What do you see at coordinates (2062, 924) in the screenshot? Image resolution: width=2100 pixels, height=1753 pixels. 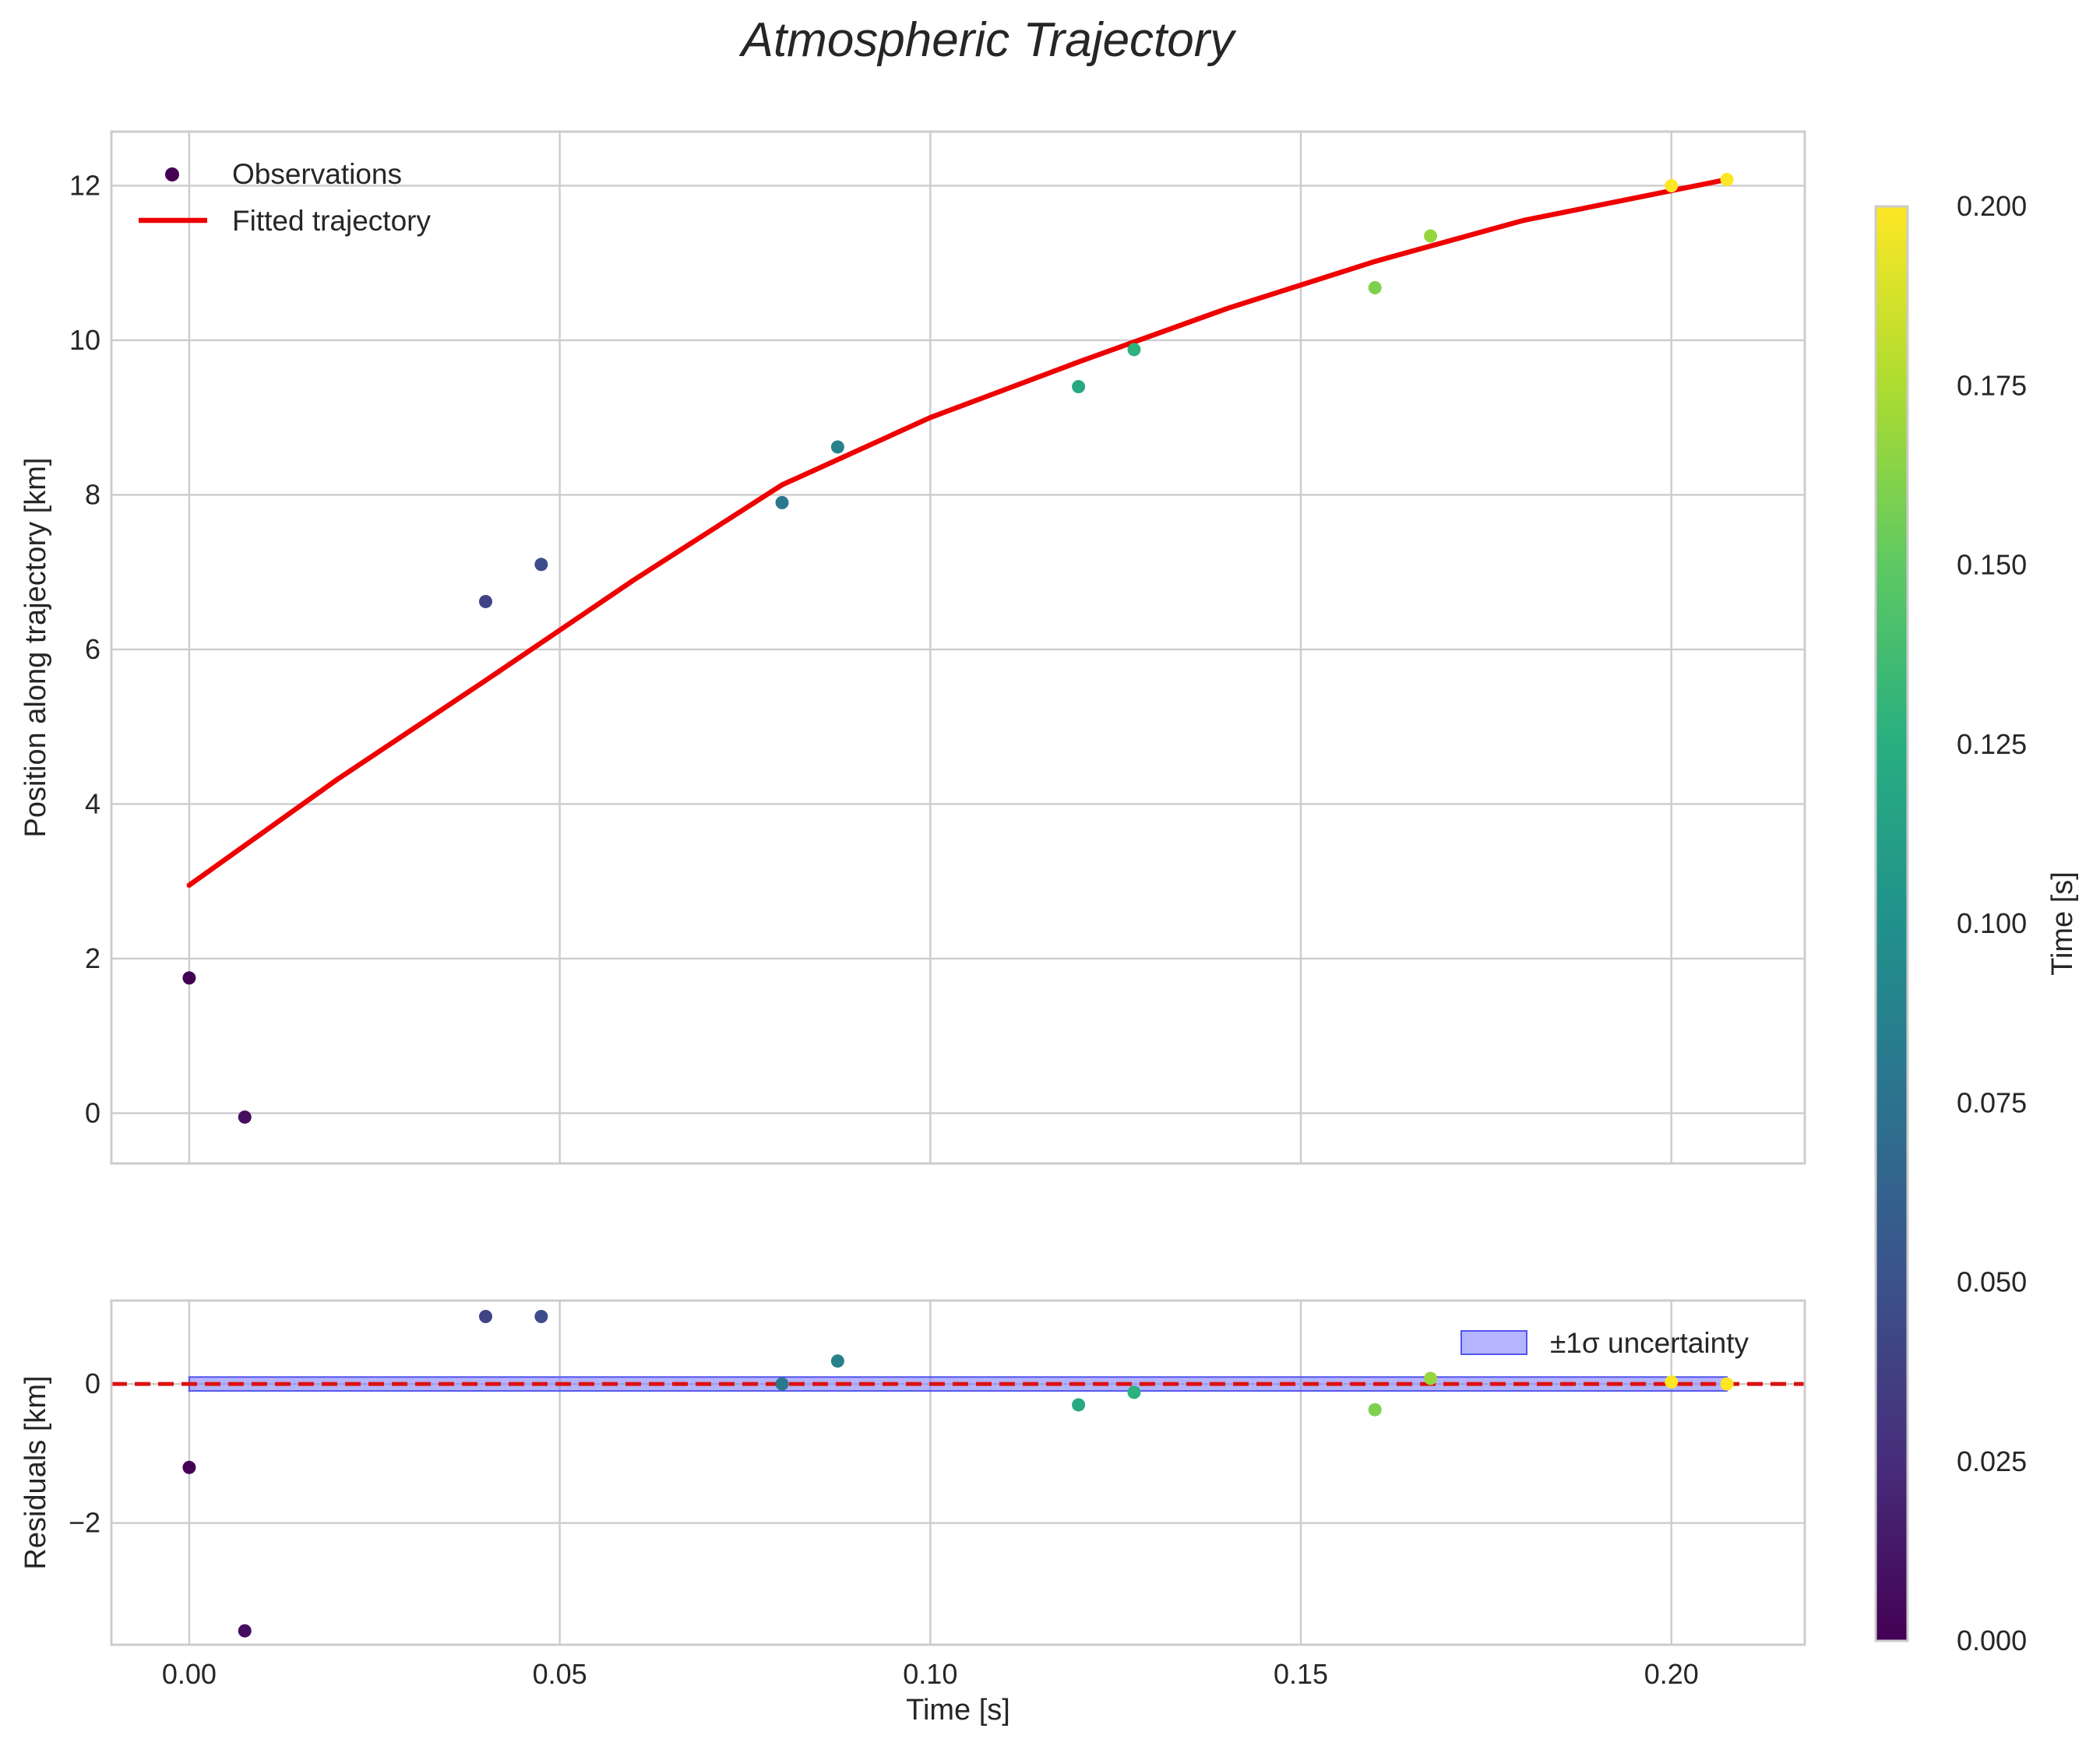 I see `colorbar-label: Time [s]` at bounding box center [2062, 924].